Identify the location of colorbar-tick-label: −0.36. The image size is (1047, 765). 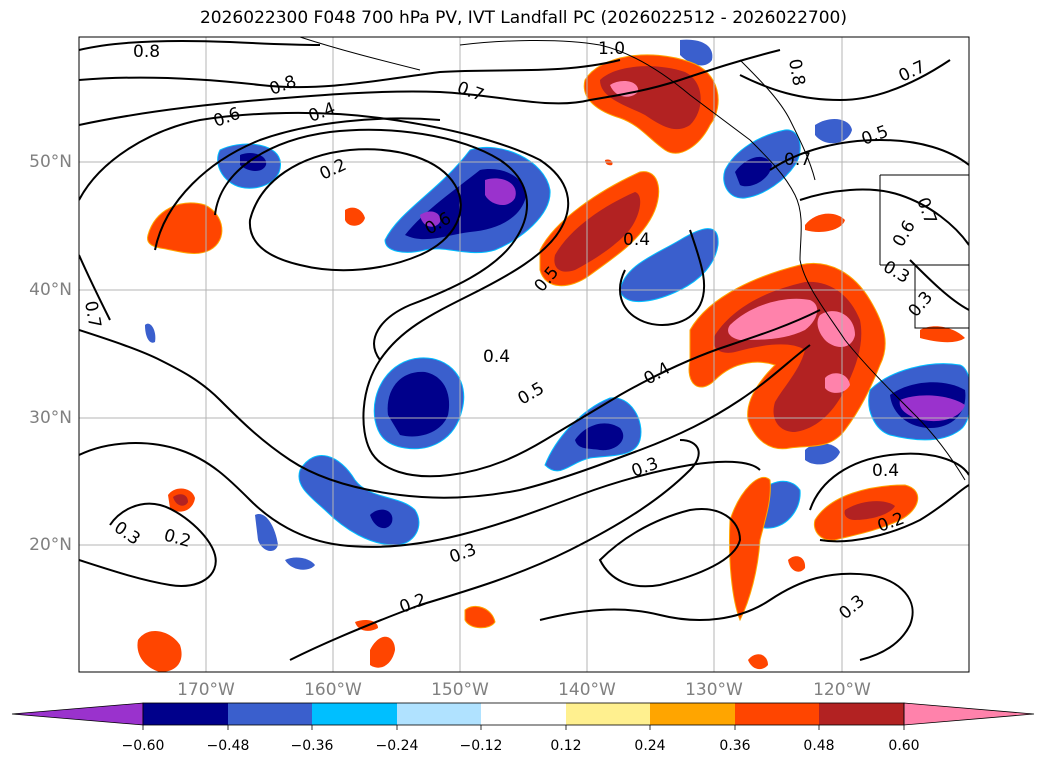
(312, 746).